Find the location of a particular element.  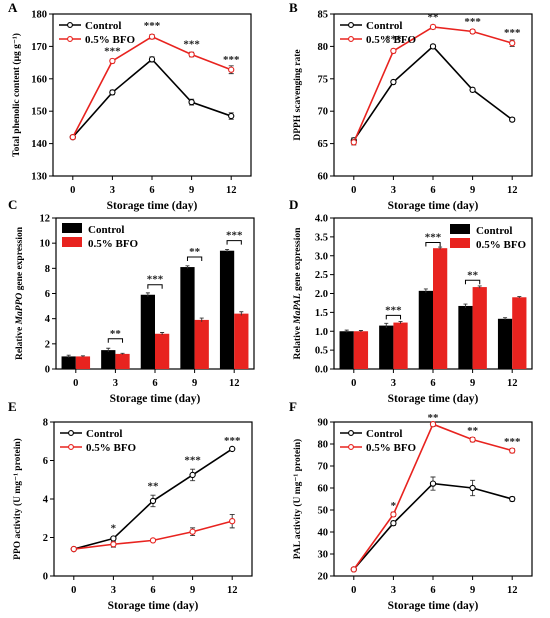

y-axis-label: PAL activity (U mg⁻¹ protein) is located at coordinates (297, 499).